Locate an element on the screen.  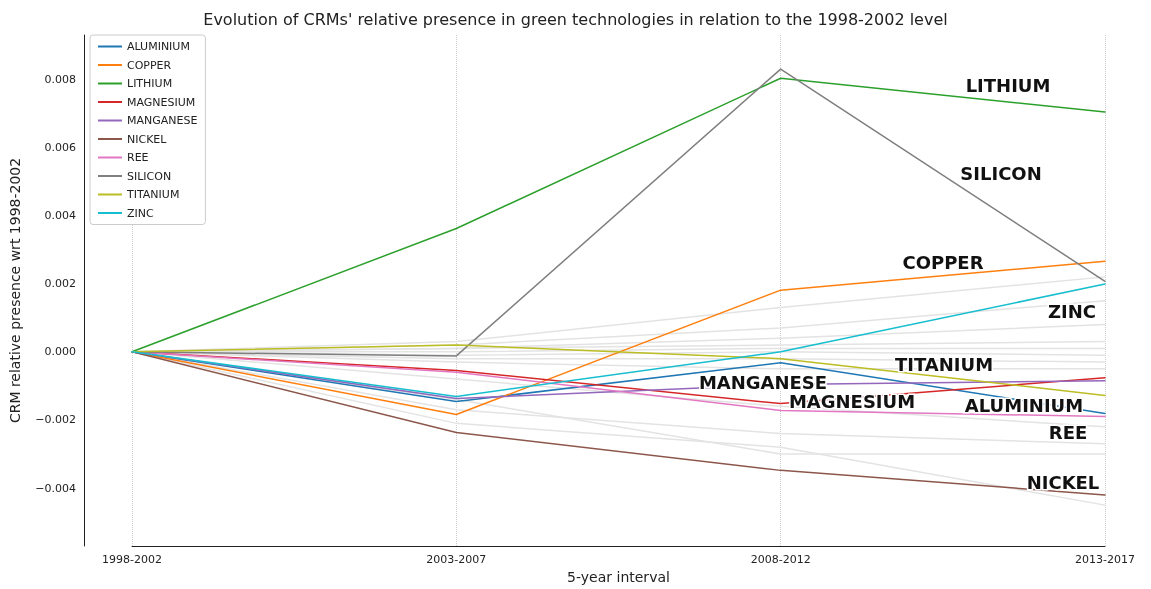
y-tick-label: −0.002 is located at coordinates (55, 420).